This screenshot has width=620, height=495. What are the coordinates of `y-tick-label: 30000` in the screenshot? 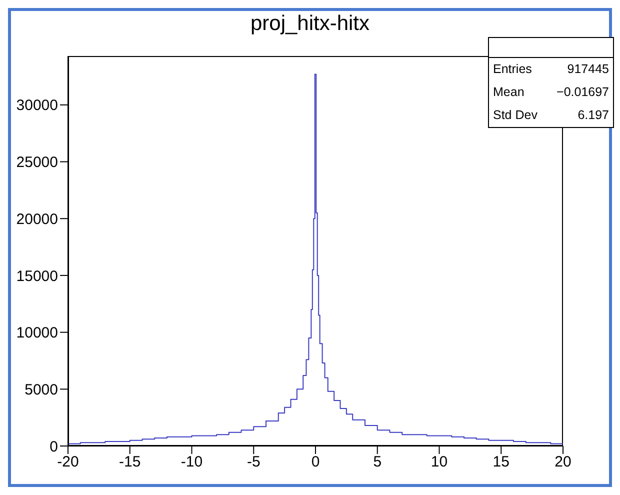 It's located at (37, 105).